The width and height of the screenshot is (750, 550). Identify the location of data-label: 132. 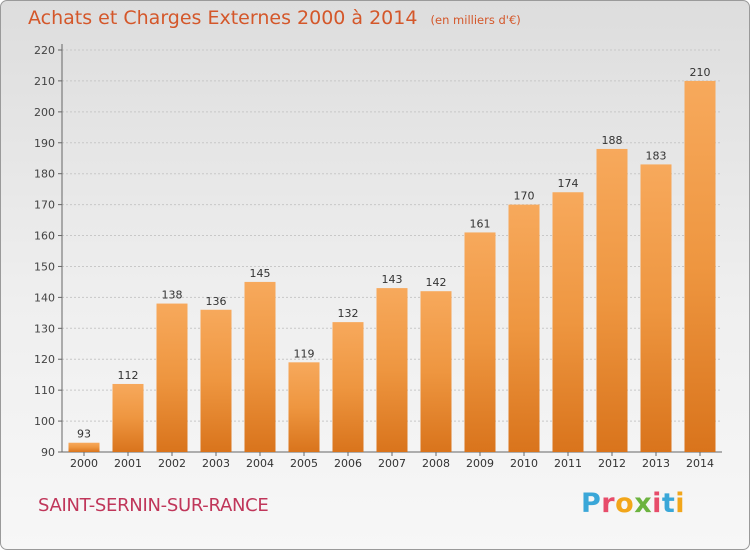
(348, 313).